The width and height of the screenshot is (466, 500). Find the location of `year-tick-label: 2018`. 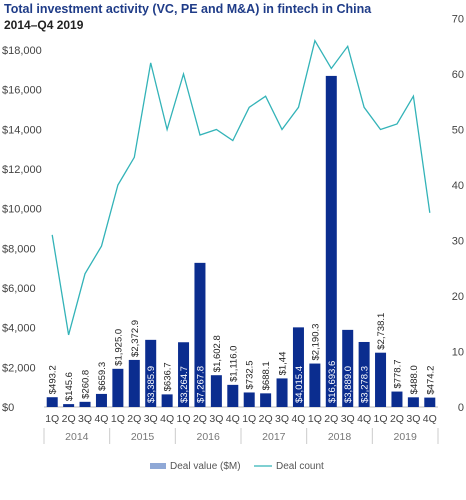

year-tick-label: 2018 is located at coordinates (340, 437).